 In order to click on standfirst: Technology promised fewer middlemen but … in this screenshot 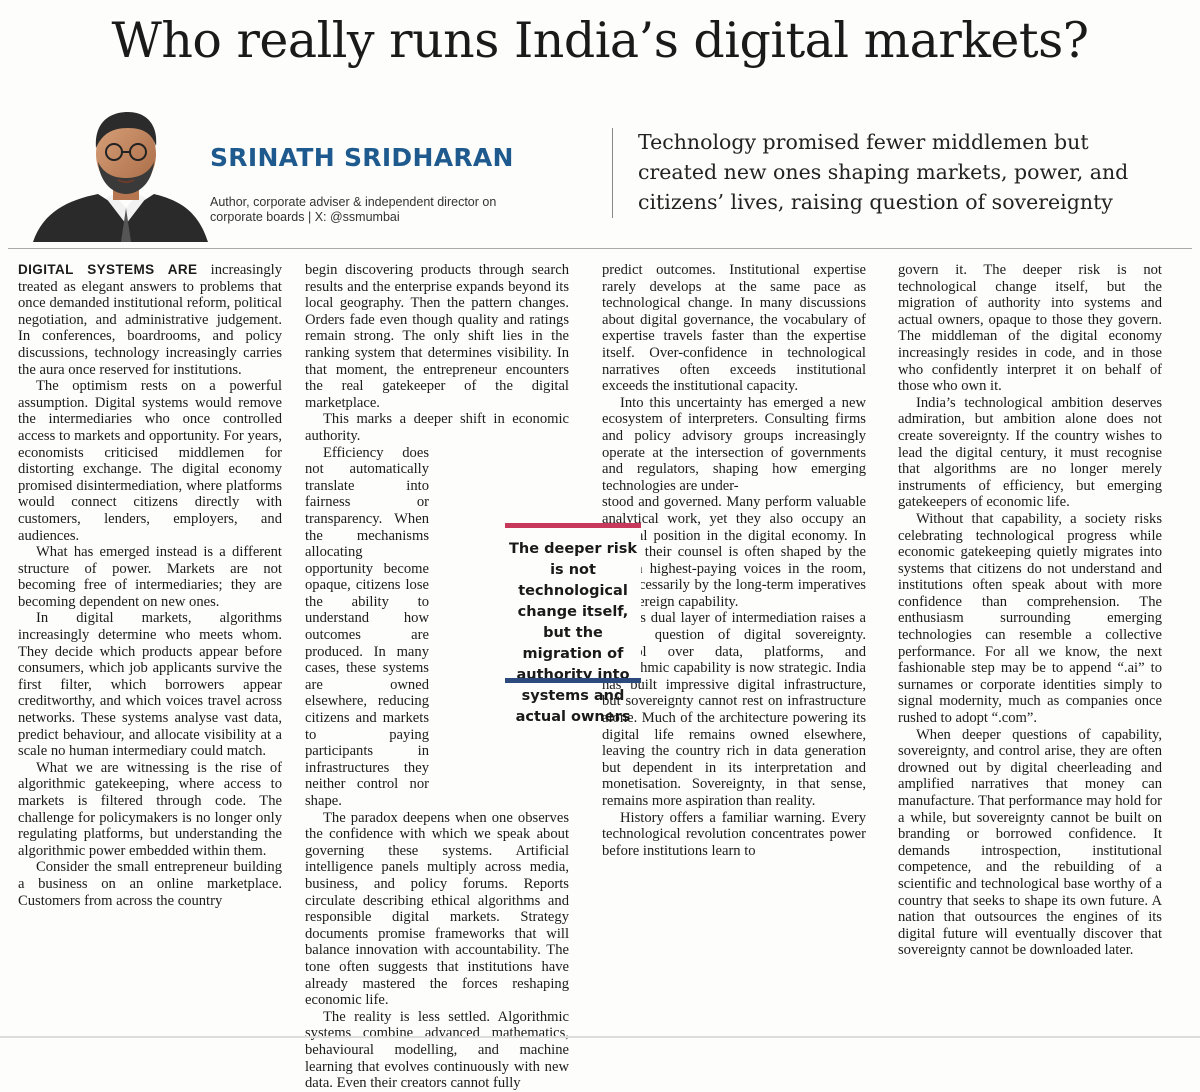, I will do `click(883, 172)`.